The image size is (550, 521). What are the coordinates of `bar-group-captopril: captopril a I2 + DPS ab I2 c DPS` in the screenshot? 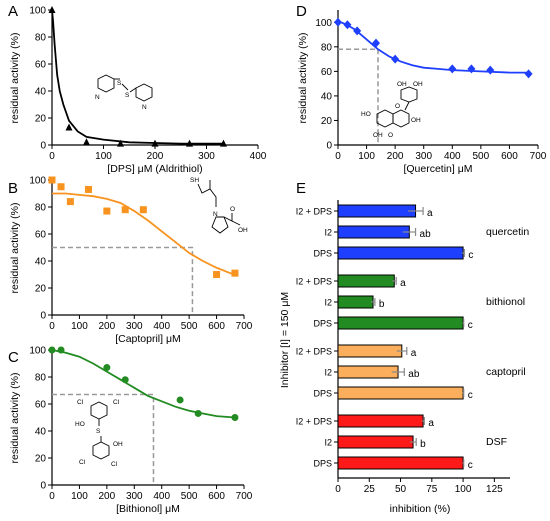 It's located at (411, 372).